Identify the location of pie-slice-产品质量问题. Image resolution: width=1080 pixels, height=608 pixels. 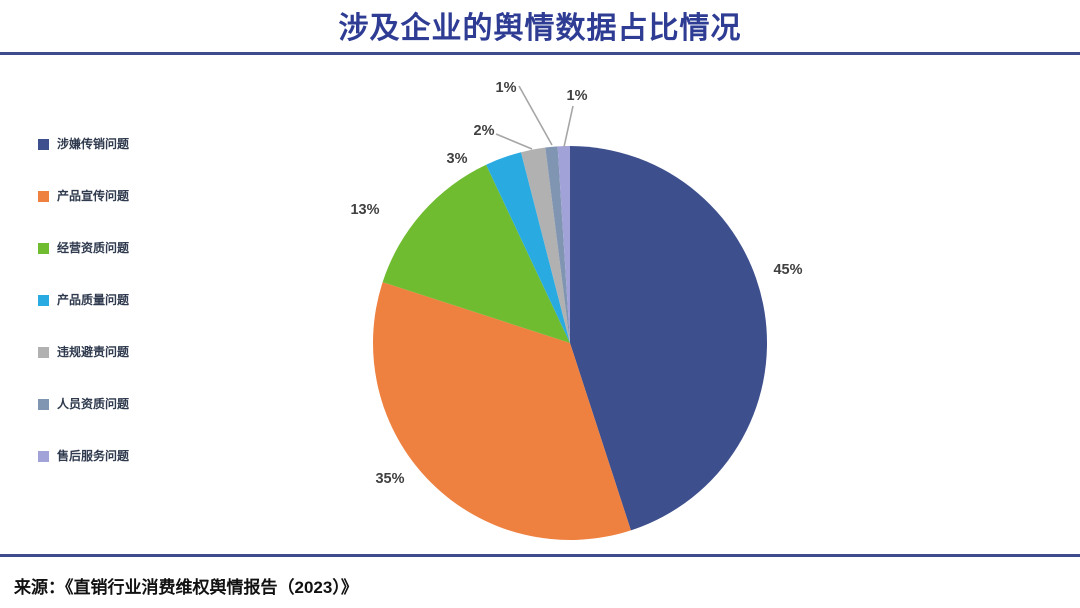
(528, 247).